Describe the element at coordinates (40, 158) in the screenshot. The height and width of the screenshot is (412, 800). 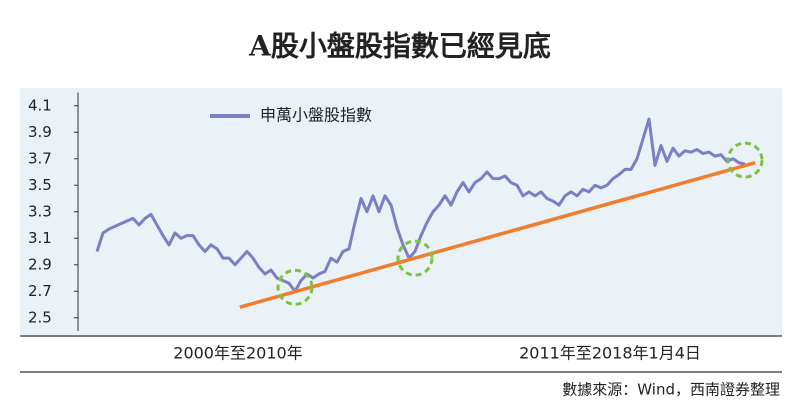
I see `y-tick-label: 3.7` at that location.